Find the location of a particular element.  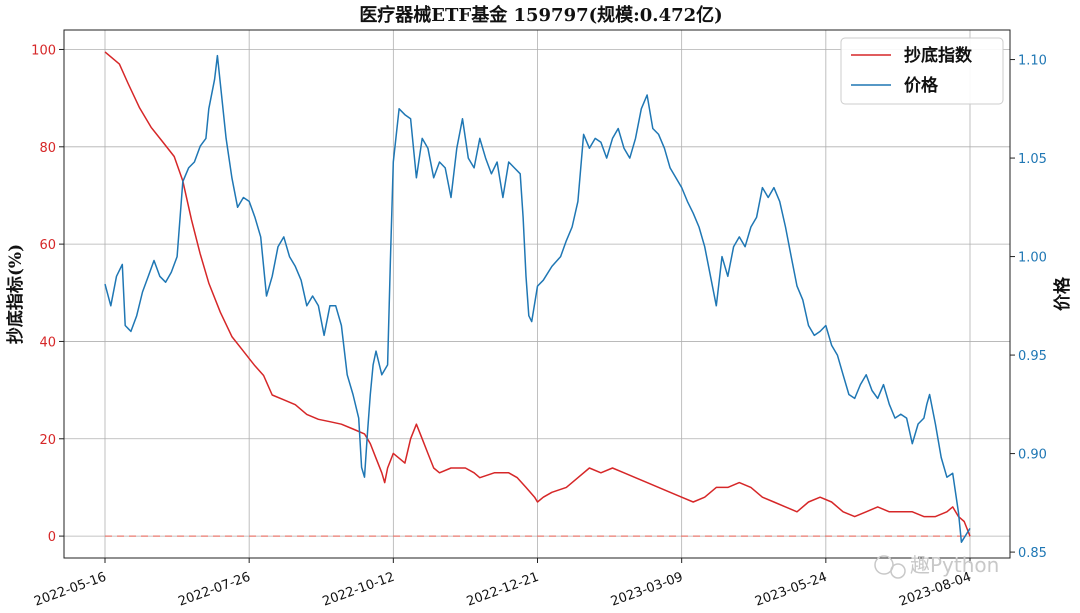

chart-title: 医疗器械ETF基金 159797(规模:0.472亿) is located at coordinates (540, 15).